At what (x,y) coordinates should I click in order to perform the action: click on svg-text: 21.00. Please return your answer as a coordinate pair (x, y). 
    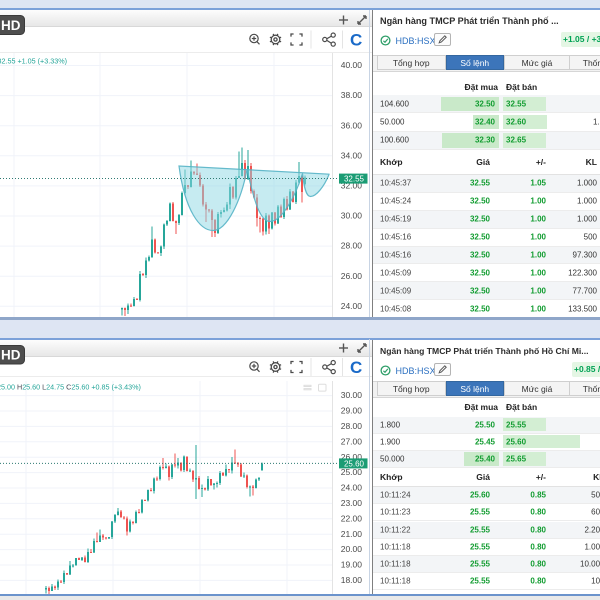
    Looking at the image, I should click on (352, 534).